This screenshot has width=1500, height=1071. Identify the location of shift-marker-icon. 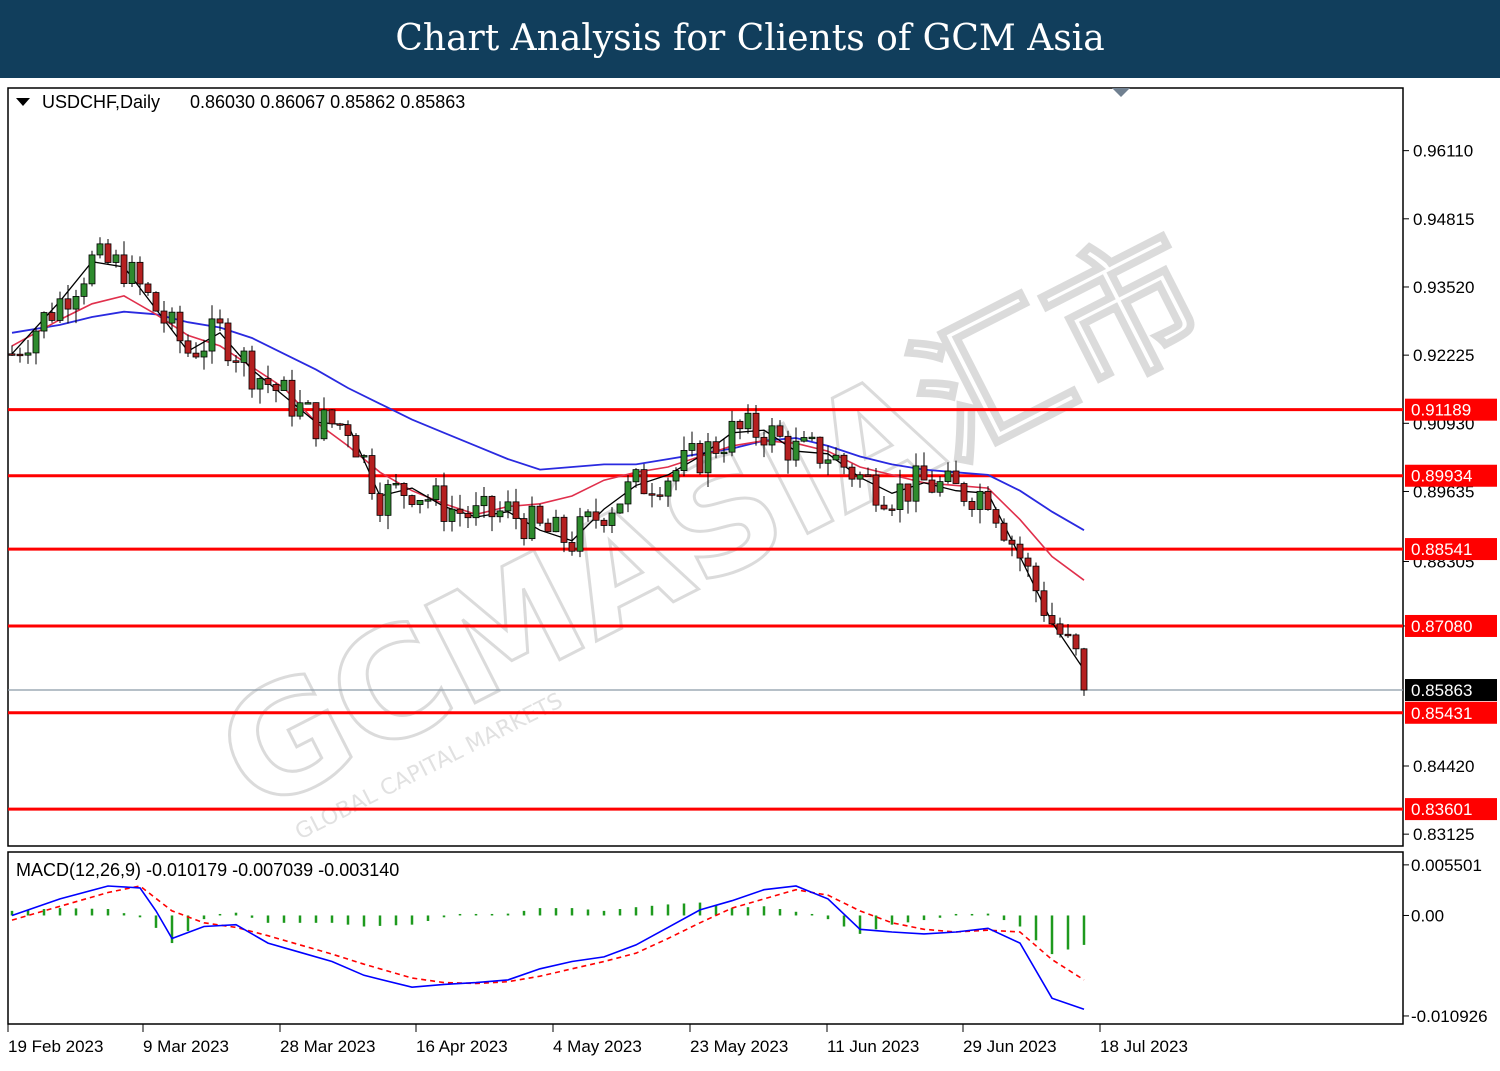
(1121, 92).